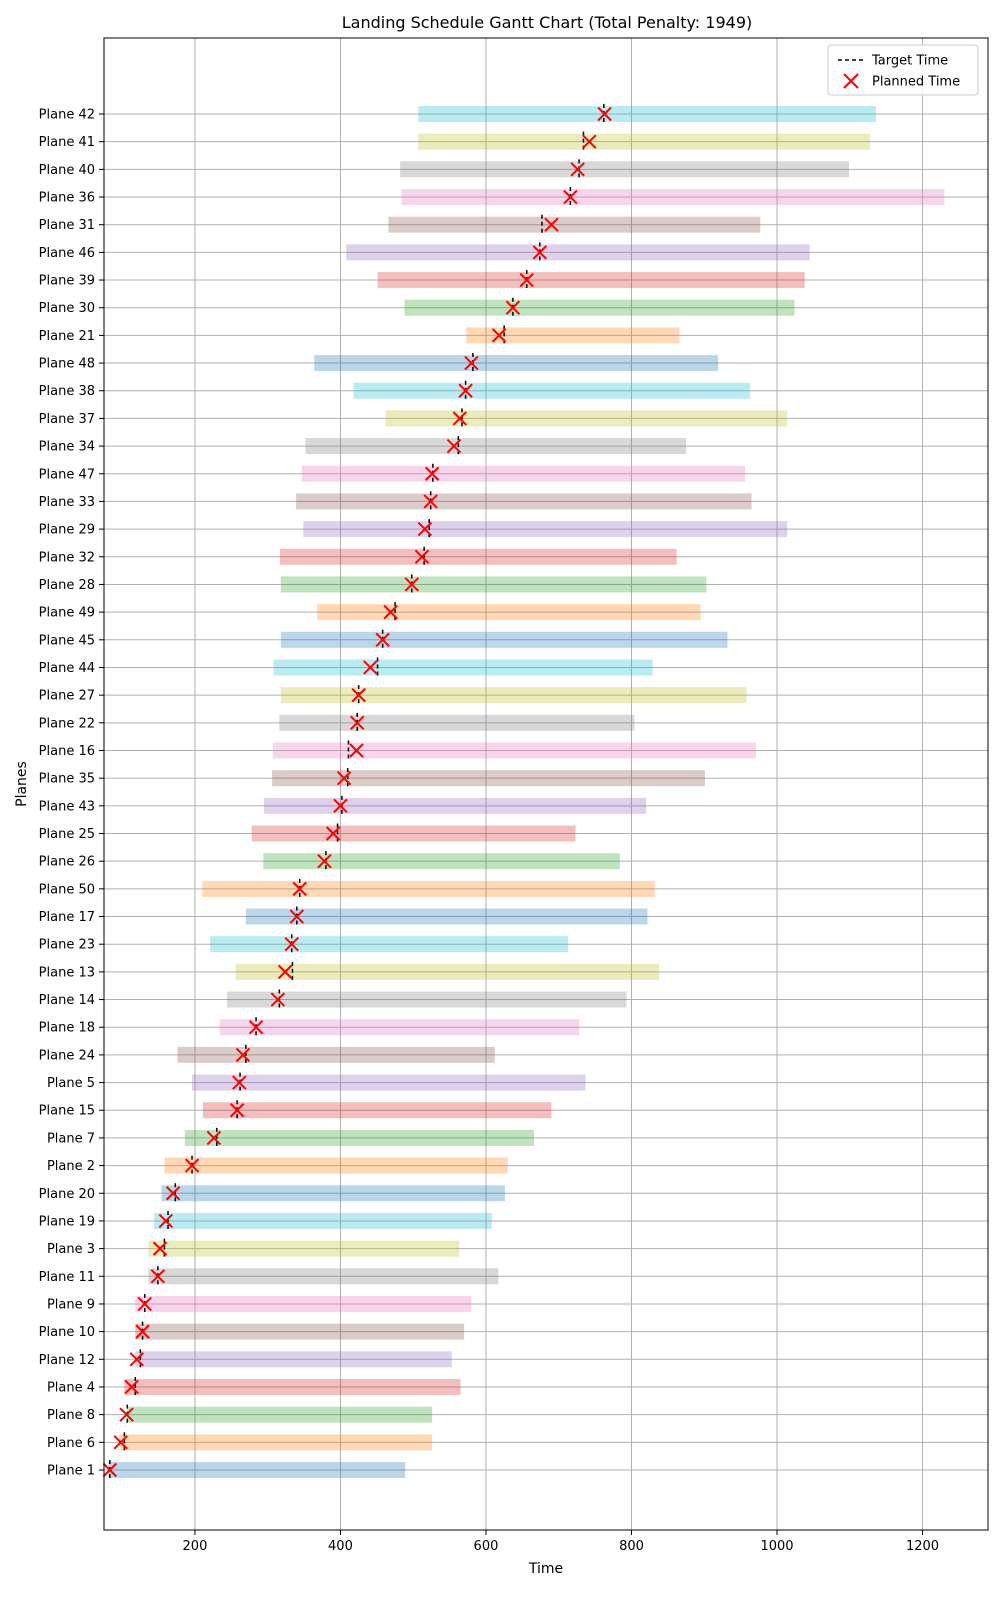  Describe the element at coordinates (340, 1546) in the screenshot. I see `x-tick-label: 400` at that location.